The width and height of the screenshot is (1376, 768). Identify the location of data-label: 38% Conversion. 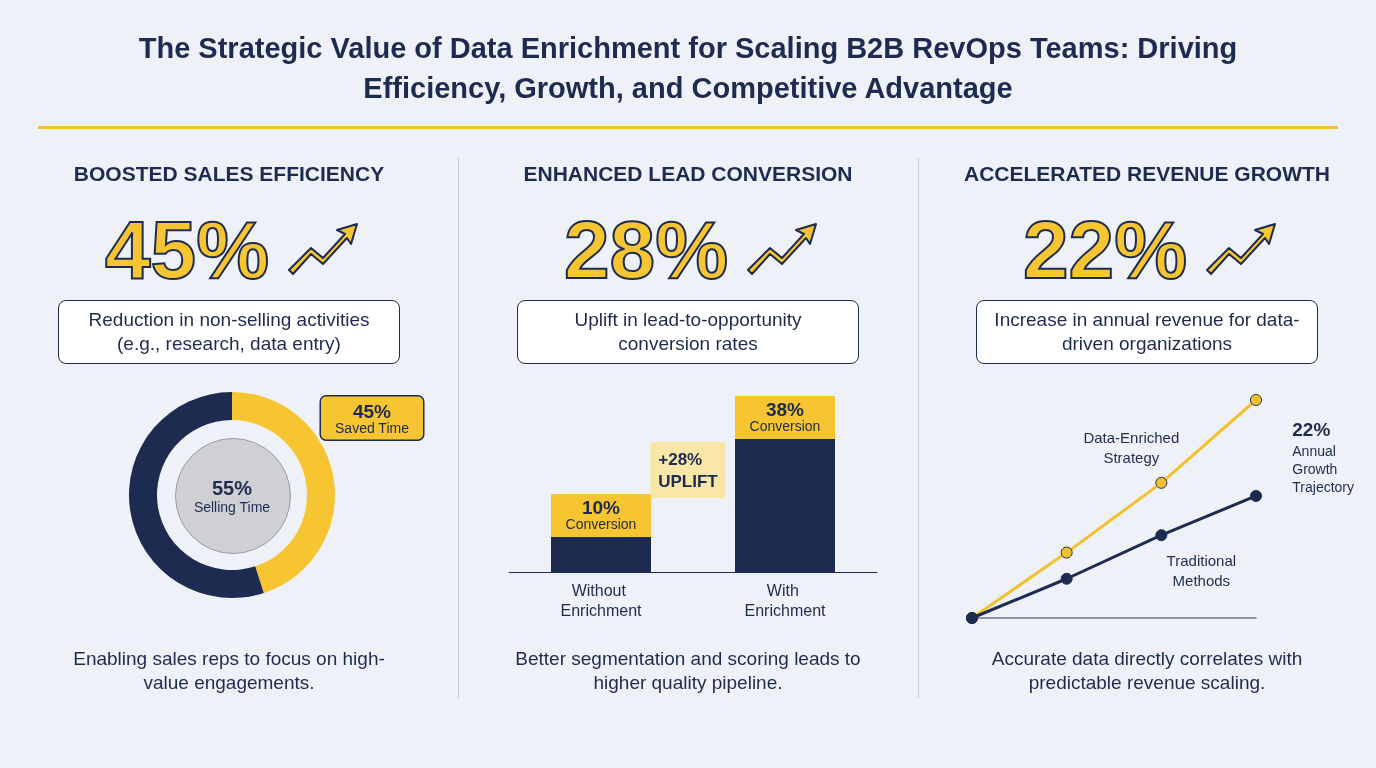
(785, 416).